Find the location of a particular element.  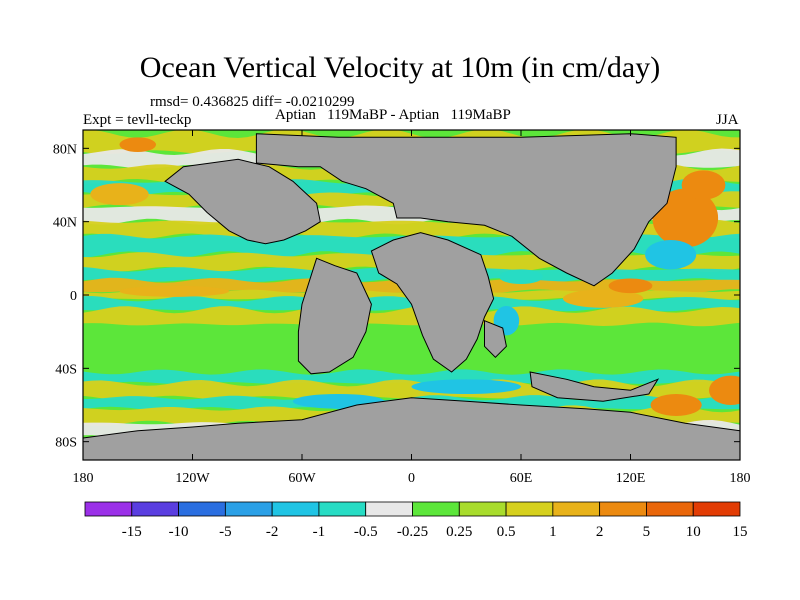

continent-north-america is located at coordinates (242, 201).